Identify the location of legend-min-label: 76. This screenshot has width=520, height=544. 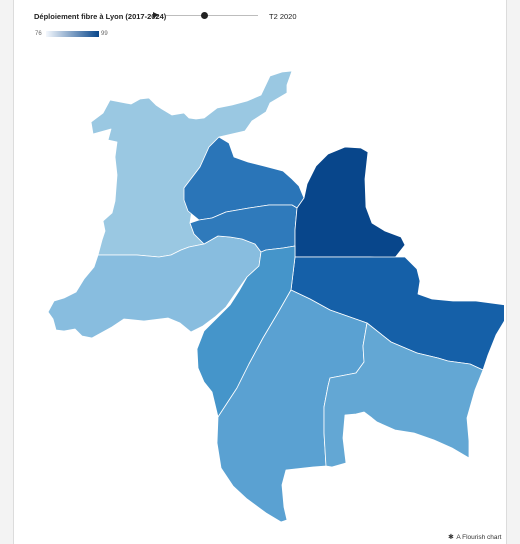
(38, 34).